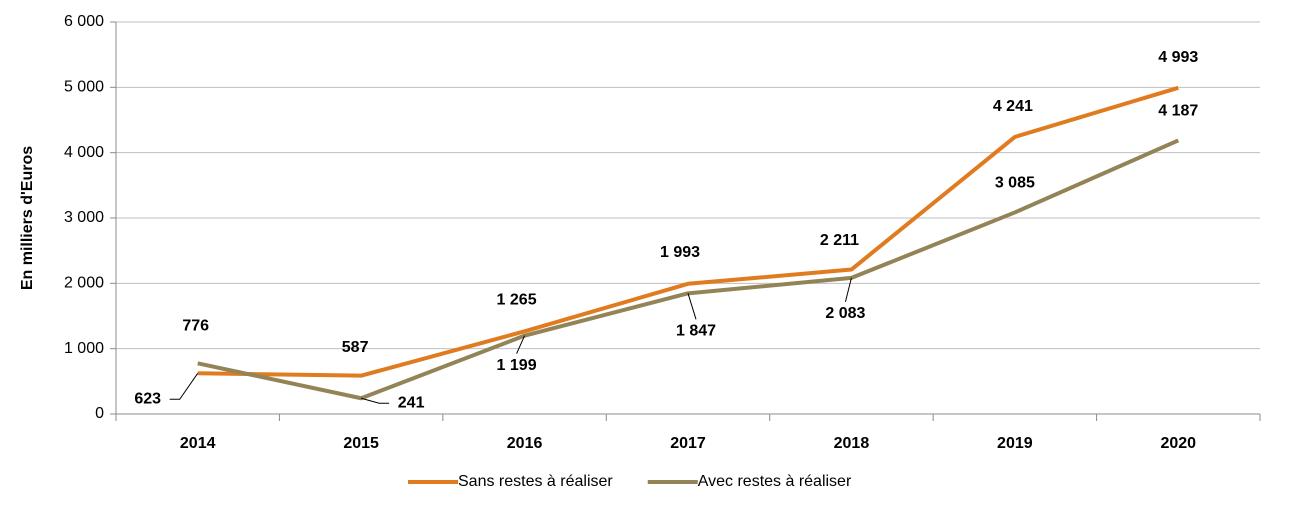  What do you see at coordinates (355, 347) in the screenshot?
I see `data-label: 587` at bounding box center [355, 347].